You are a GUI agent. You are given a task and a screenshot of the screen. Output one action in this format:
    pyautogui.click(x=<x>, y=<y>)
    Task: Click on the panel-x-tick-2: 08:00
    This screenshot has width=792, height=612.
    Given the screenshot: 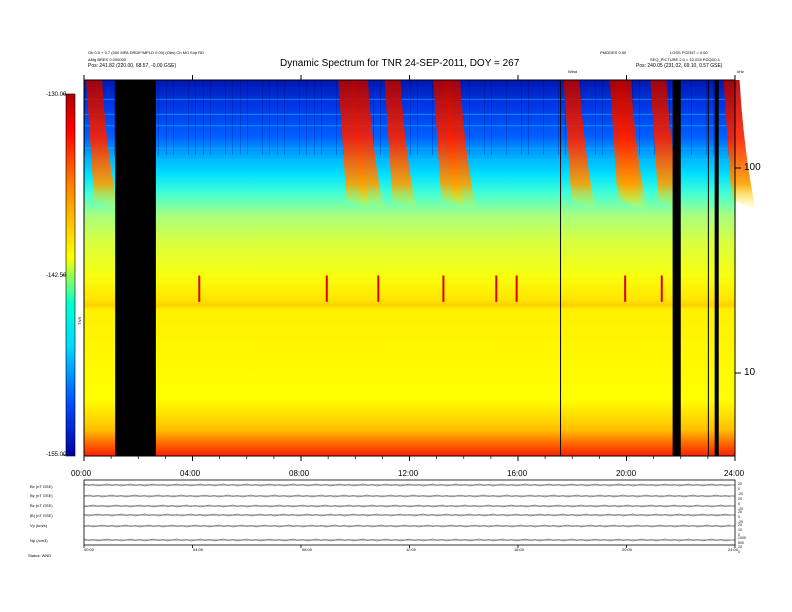 What is the action you would take?
    pyautogui.click(x=307, y=549)
    